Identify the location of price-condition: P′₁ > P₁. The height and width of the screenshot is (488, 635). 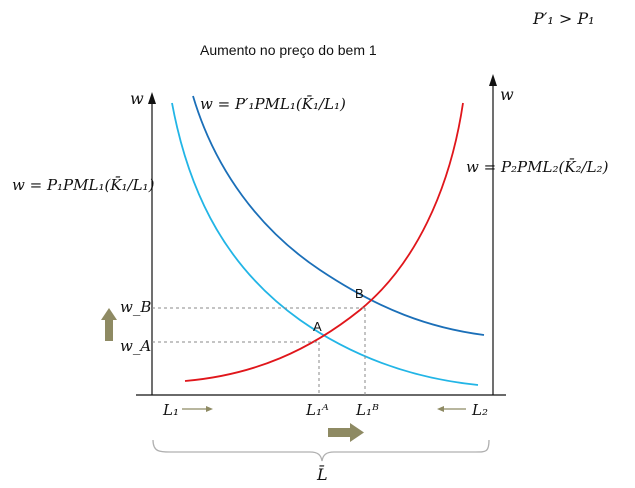
(563, 18).